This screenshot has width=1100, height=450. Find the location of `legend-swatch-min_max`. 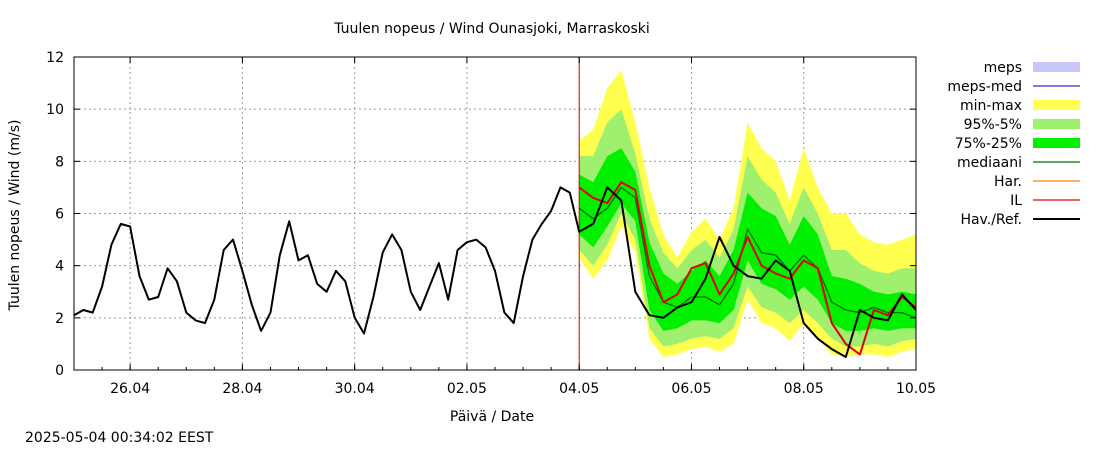

legend-swatch-min_max is located at coordinates (1056, 105).